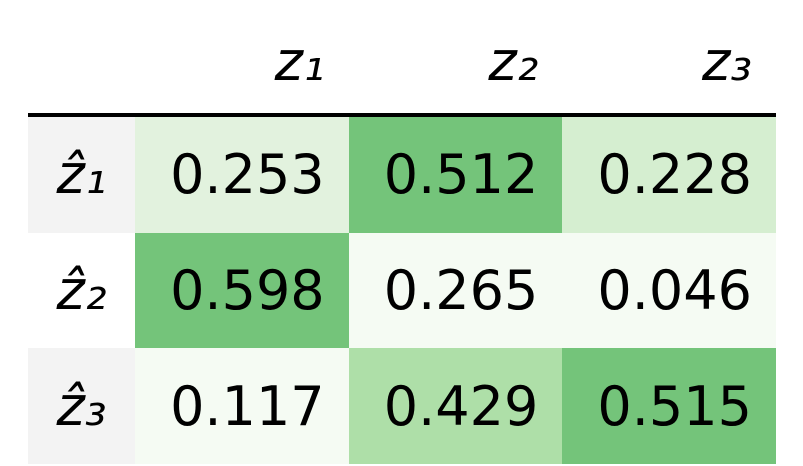 The height and width of the screenshot is (466, 803). What do you see at coordinates (669, 175) in the screenshot?
I see `table-cell: 0.228` at bounding box center [669, 175].